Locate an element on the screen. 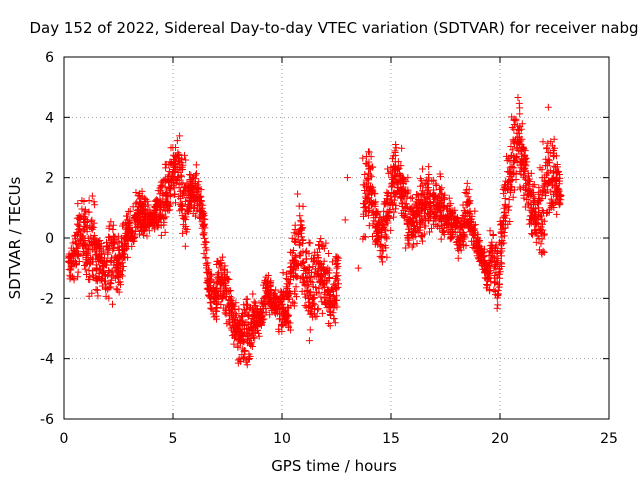  y-axis-title: SDTVAR / TECUs is located at coordinates (15, 237).